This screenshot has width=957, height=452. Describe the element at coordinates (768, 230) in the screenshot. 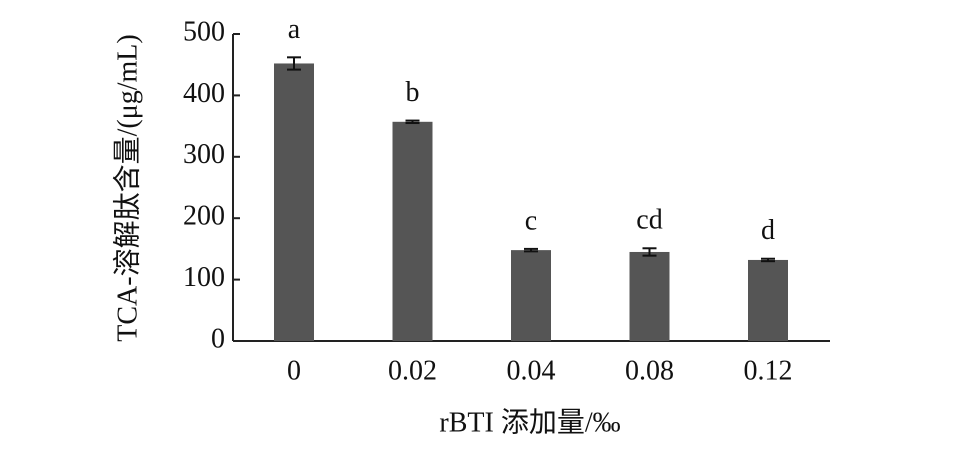

I see `significance-label: d` at that location.